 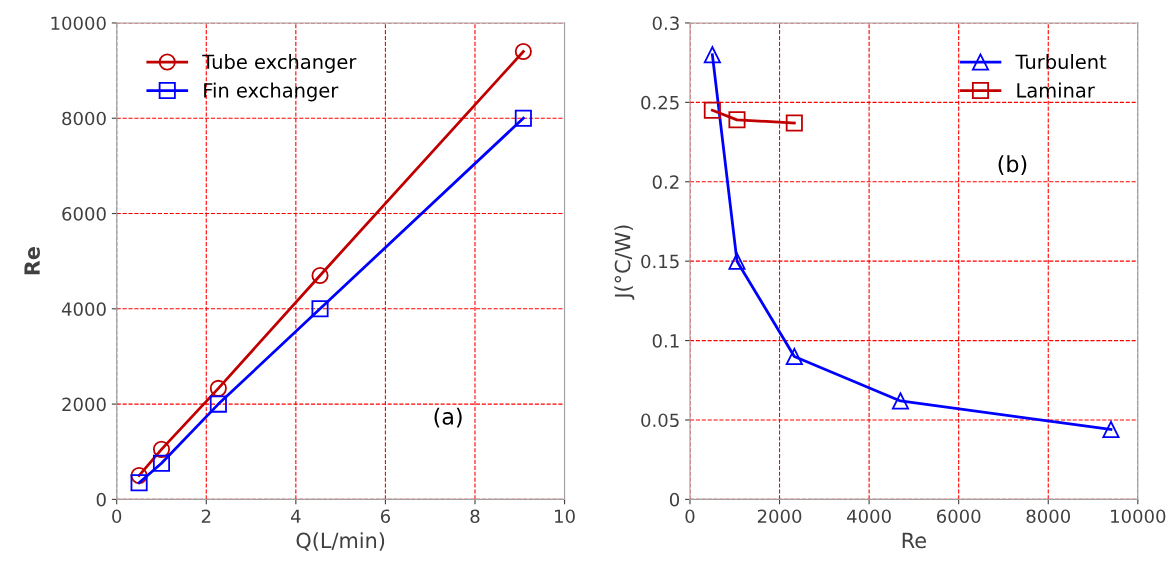 I want to click on y-tick-label: 0.3, so click(x=665, y=23).